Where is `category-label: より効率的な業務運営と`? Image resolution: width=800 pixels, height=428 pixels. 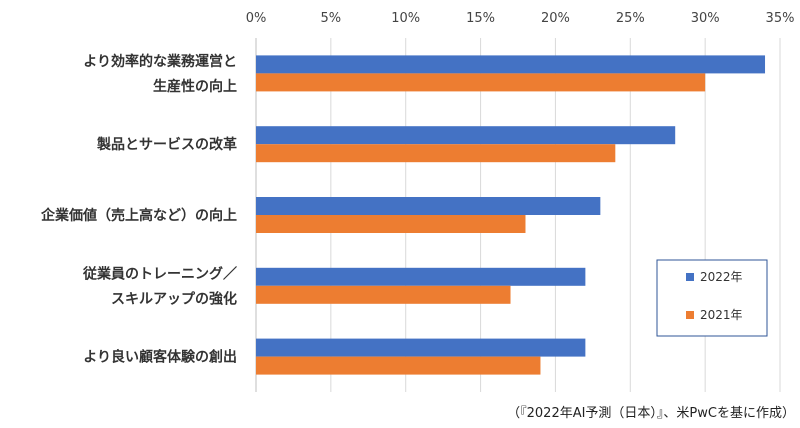
category-label: より効率的な業務運営と is located at coordinates (160, 61).